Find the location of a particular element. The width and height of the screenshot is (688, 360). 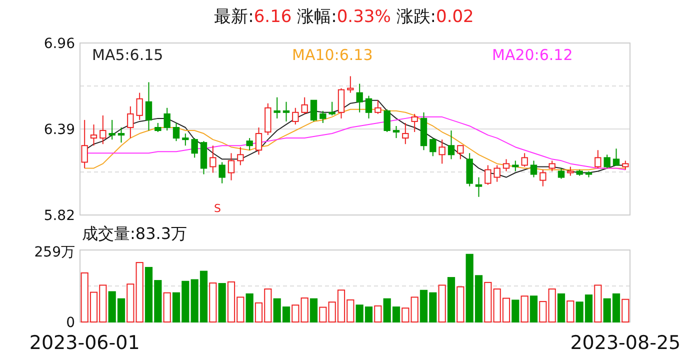

y-tick-label: 6.96 is located at coordinates (60, 44).